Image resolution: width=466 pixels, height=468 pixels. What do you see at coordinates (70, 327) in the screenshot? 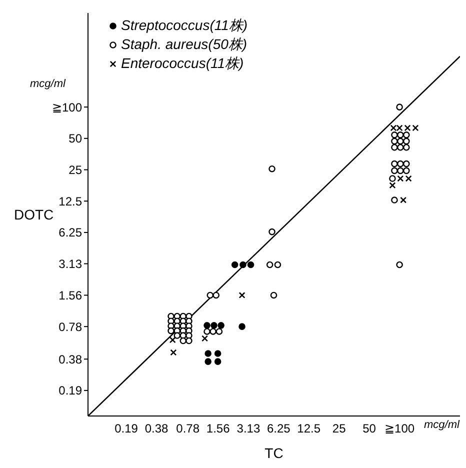
I see `y-tick-label: 0.78` at bounding box center [70, 327].